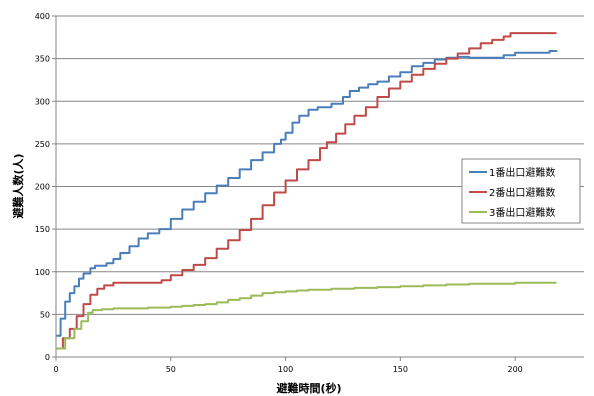  I want to click on legend: 1番出口避難数 2番出口避難数 3番出口避難数, so click(521, 191).